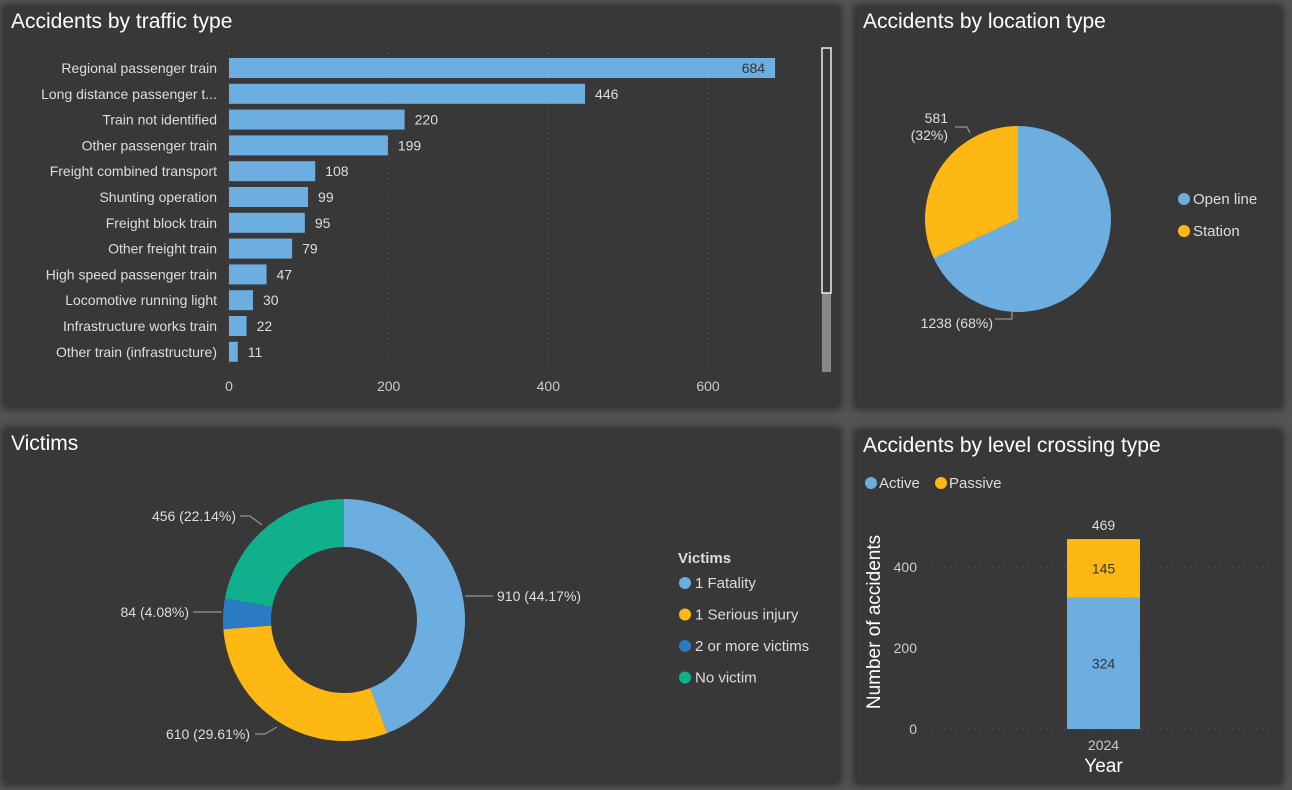 The width and height of the screenshot is (1292, 790). I want to click on x-tick-label: 2024, so click(1103, 745).